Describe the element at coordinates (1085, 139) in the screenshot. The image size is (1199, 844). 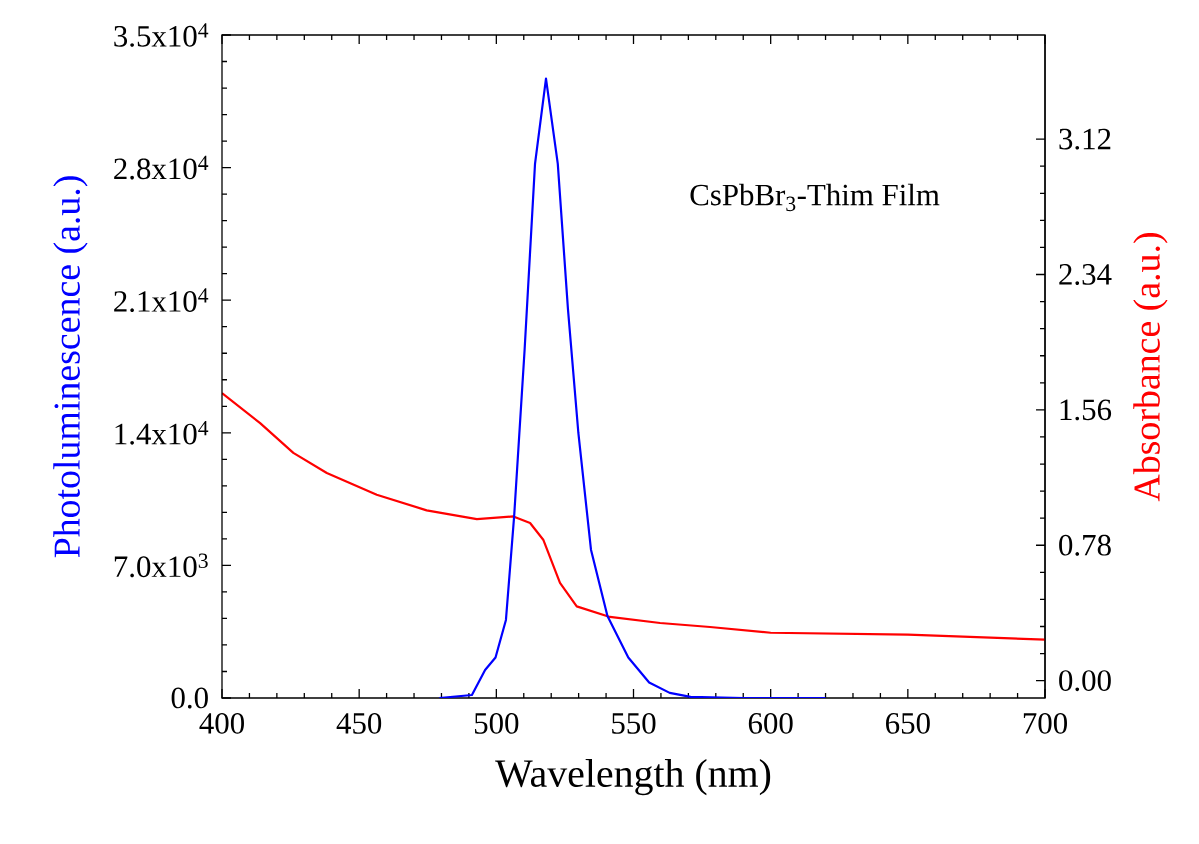
I see `y2-tick-label: 3.12` at that location.